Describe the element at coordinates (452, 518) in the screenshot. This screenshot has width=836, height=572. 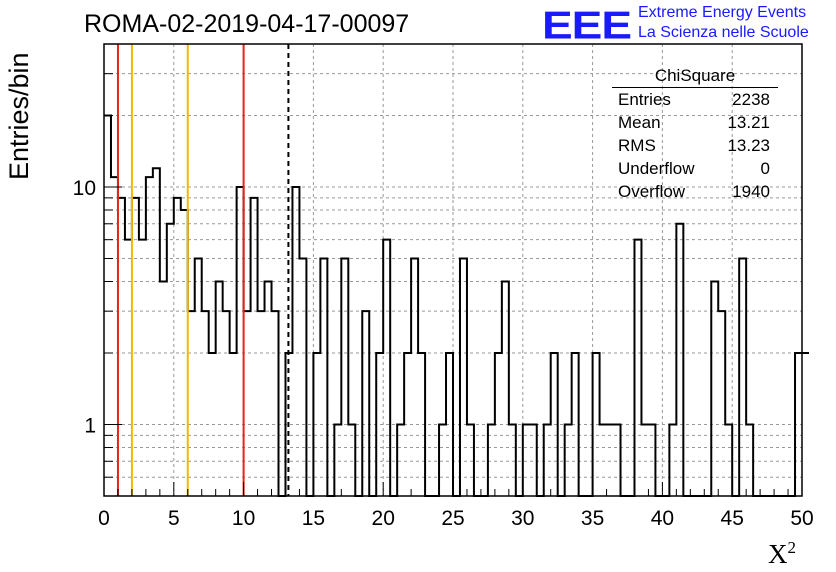
I see `x-tick-label: 25` at that location.